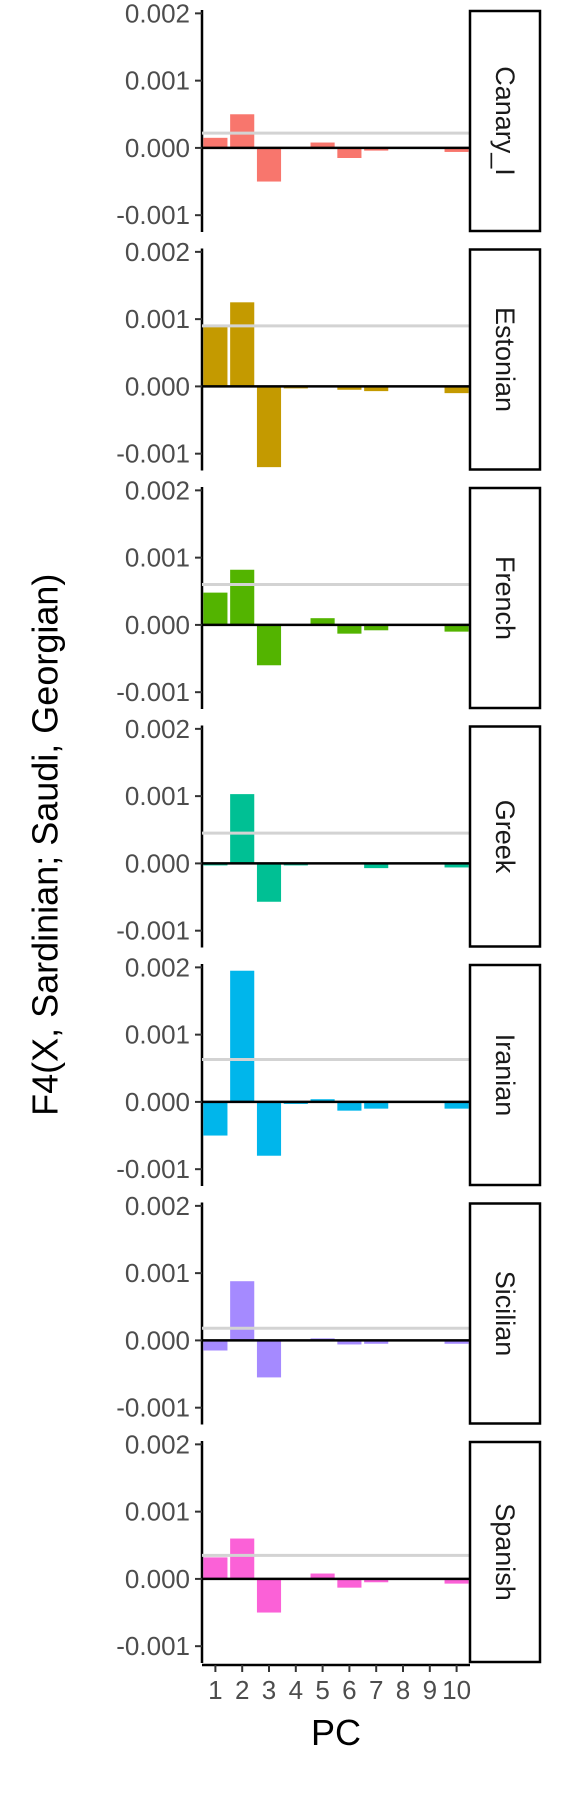  Describe the element at coordinates (45, 845) in the screenshot. I see `y-axis-title: F4(X, Sardinian; Saudi, Georgian)` at that location.